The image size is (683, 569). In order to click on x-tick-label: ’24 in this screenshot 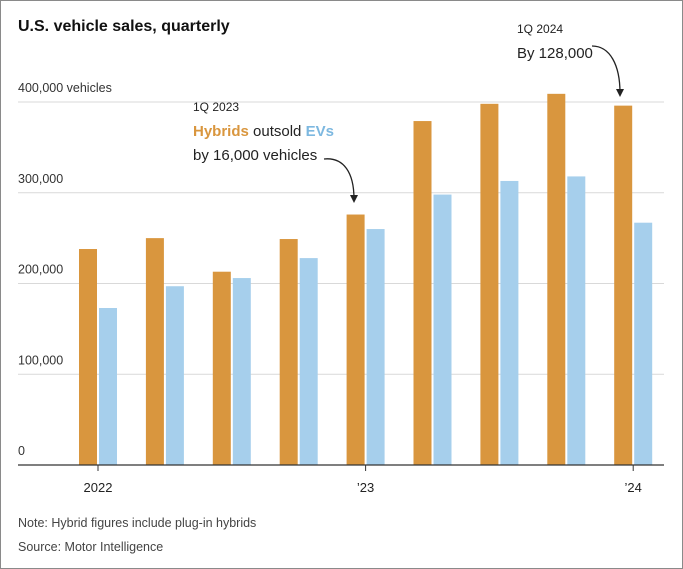, I will do `click(633, 487)`.